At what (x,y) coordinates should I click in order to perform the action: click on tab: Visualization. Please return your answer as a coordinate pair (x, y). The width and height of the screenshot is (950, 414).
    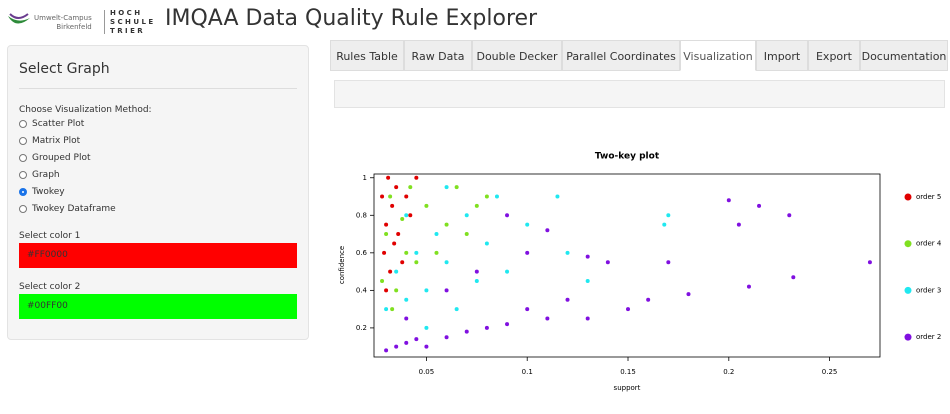
    Looking at the image, I should click on (718, 55).